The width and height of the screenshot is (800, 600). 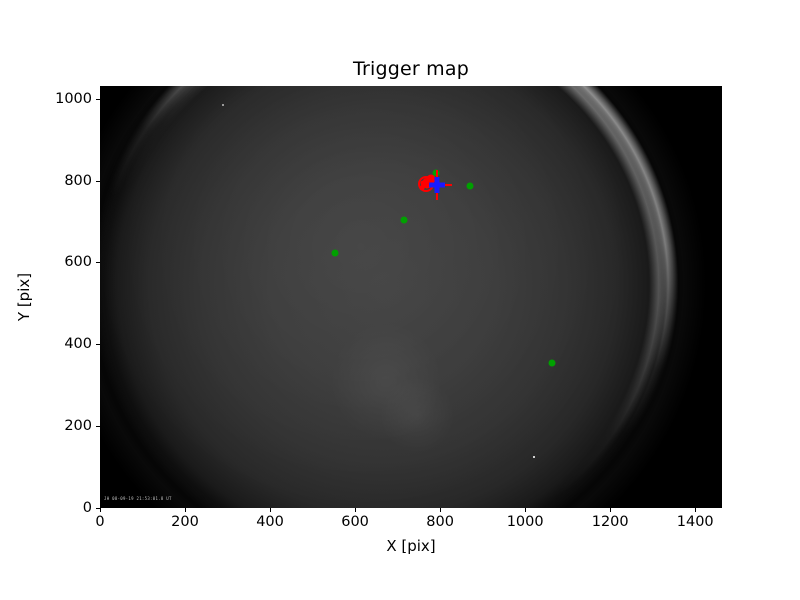 What do you see at coordinates (78, 344) in the screenshot?
I see `y-tick-label: 400` at bounding box center [78, 344].